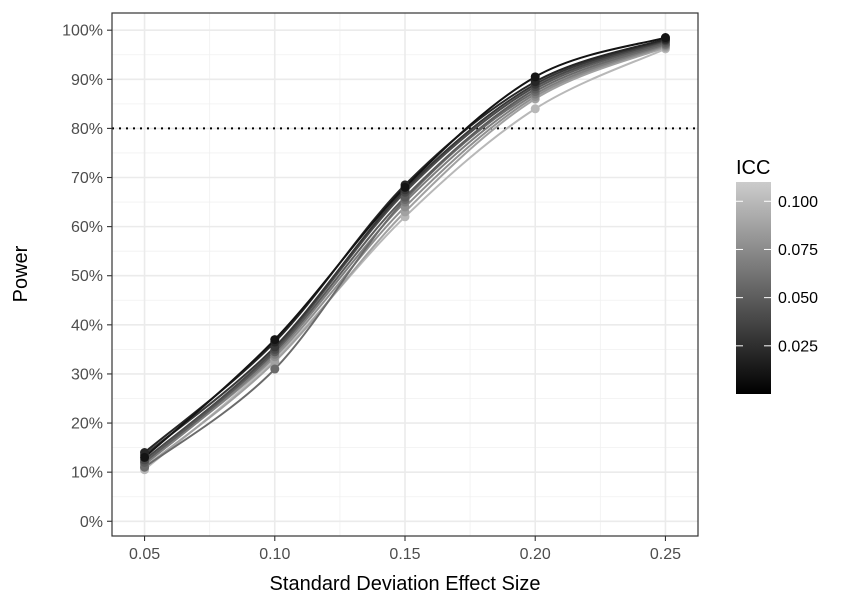 The width and height of the screenshot is (847, 598). Describe the element at coordinates (798, 298) in the screenshot. I see `legend-tick-label: 0.050` at that location.